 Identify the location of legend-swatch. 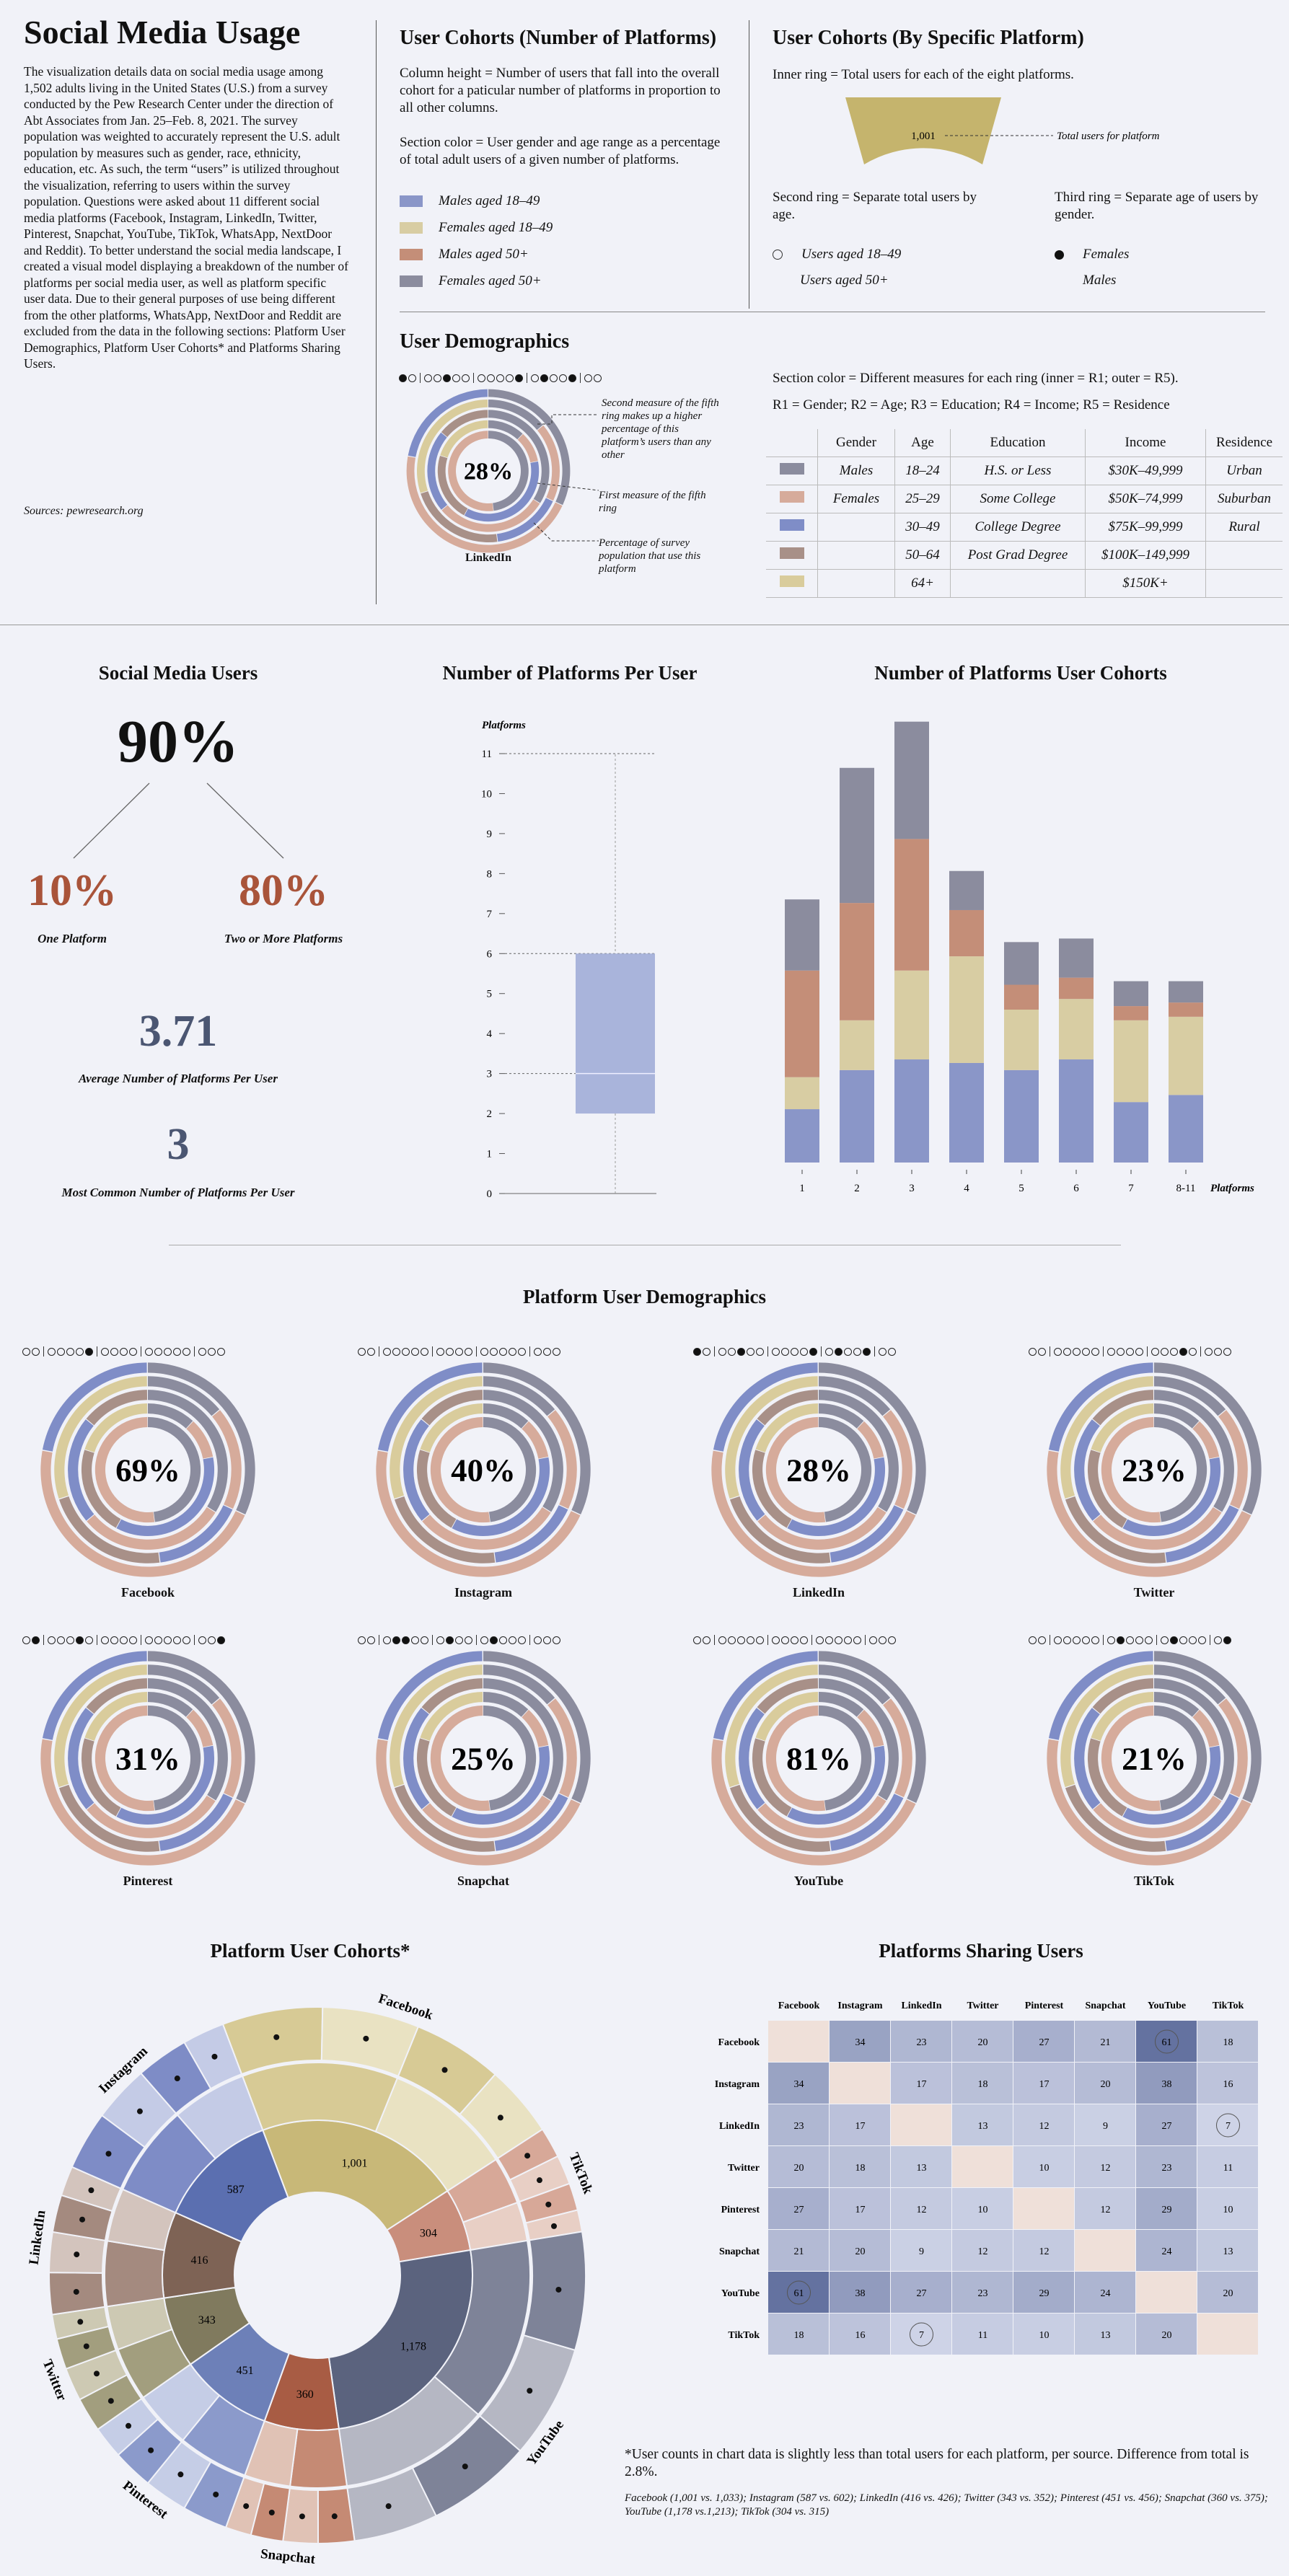
(411, 227).